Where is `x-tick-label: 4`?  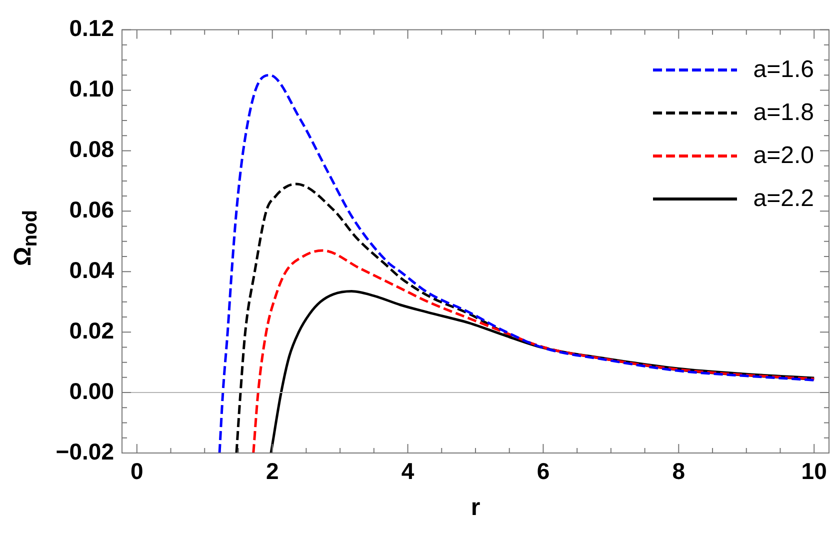
x-tick-label: 4 is located at coordinates (407, 471).